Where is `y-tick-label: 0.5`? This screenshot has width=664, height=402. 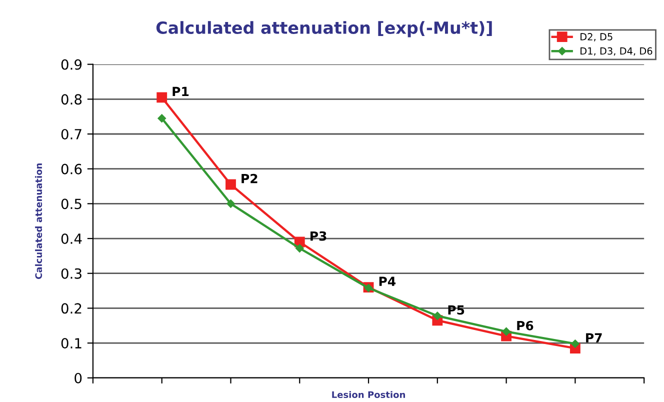 y-tick-label: 0.5 is located at coordinates (71, 204).